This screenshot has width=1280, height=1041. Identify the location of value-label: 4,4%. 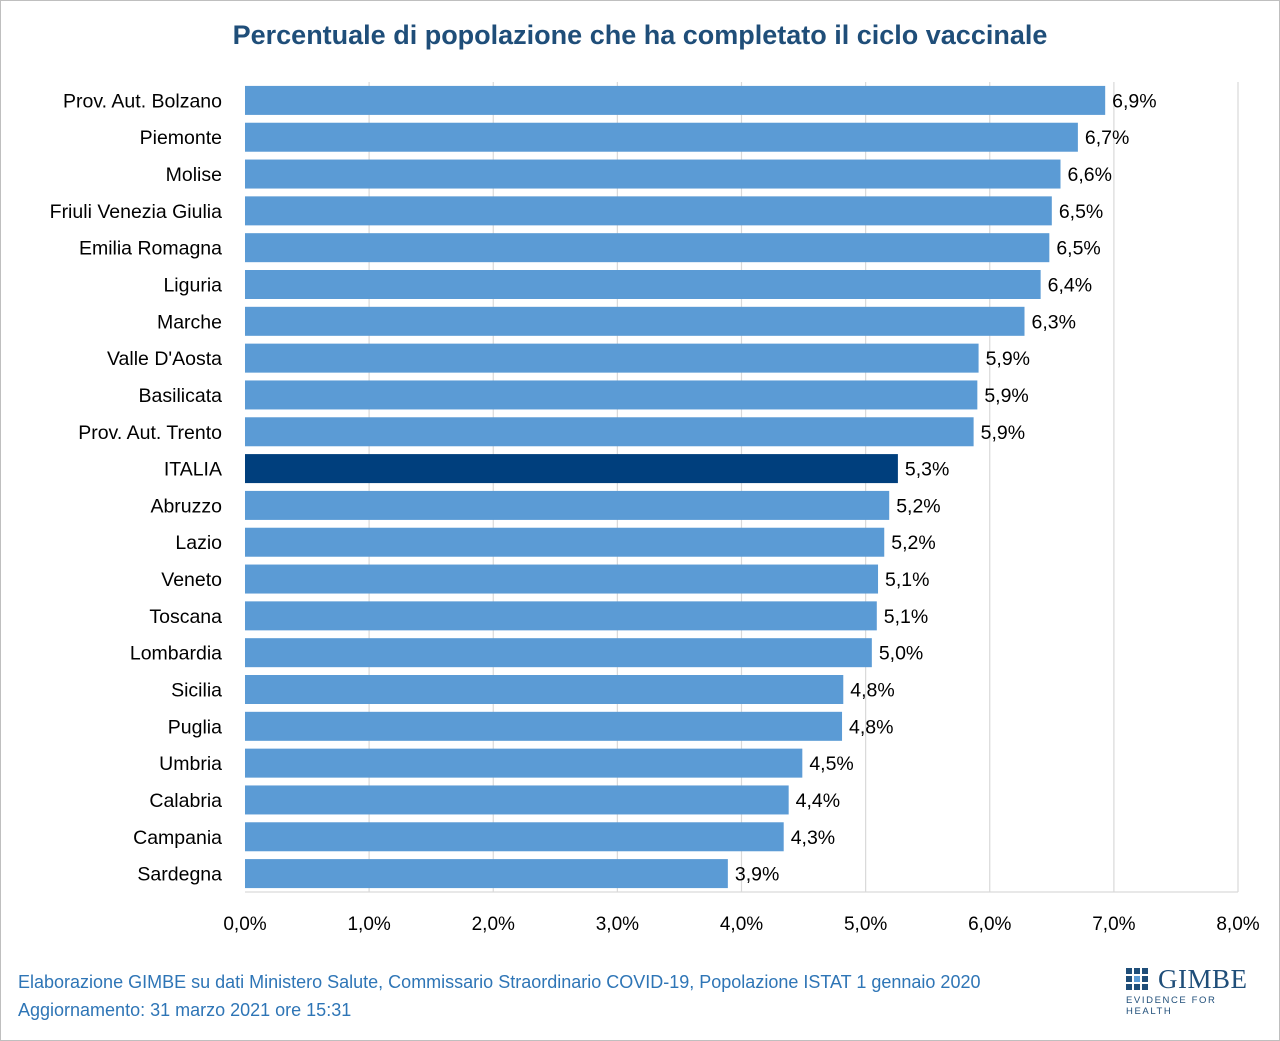
(818, 801).